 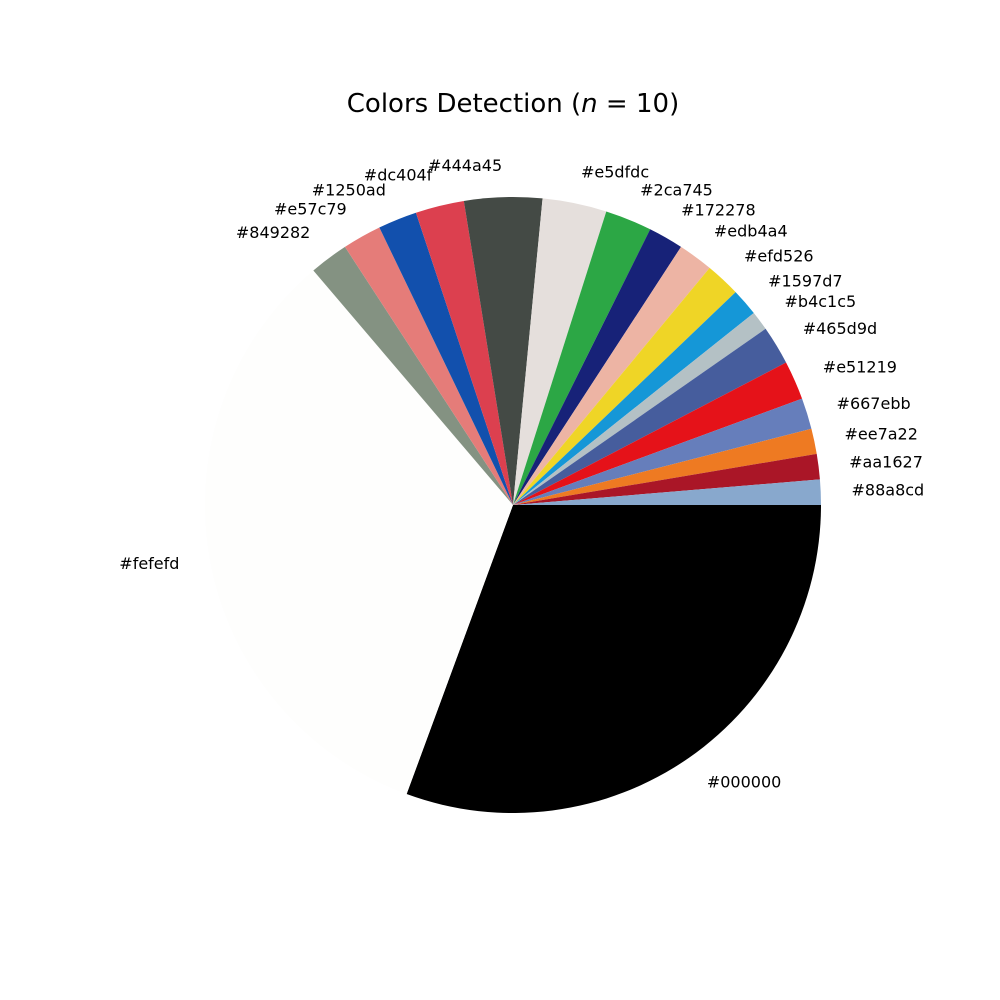 What do you see at coordinates (310, 208) in the screenshot?
I see `slice-label-e57c79: #e57c79` at bounding box center [310, 208].